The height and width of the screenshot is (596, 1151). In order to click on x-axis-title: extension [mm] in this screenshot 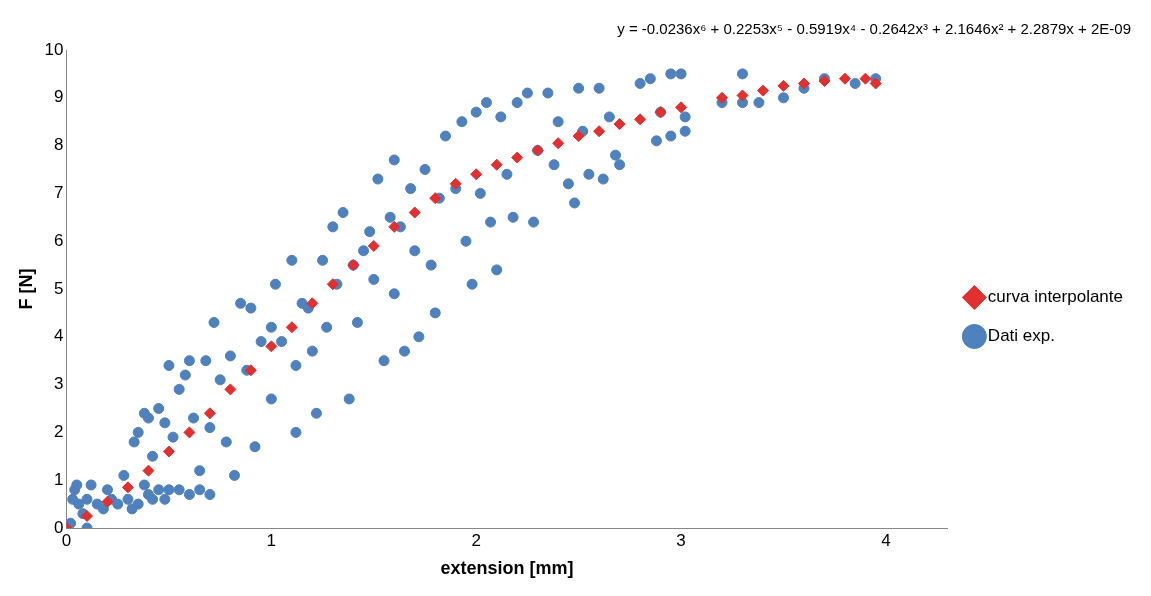, I will do `click(507, 568)`.